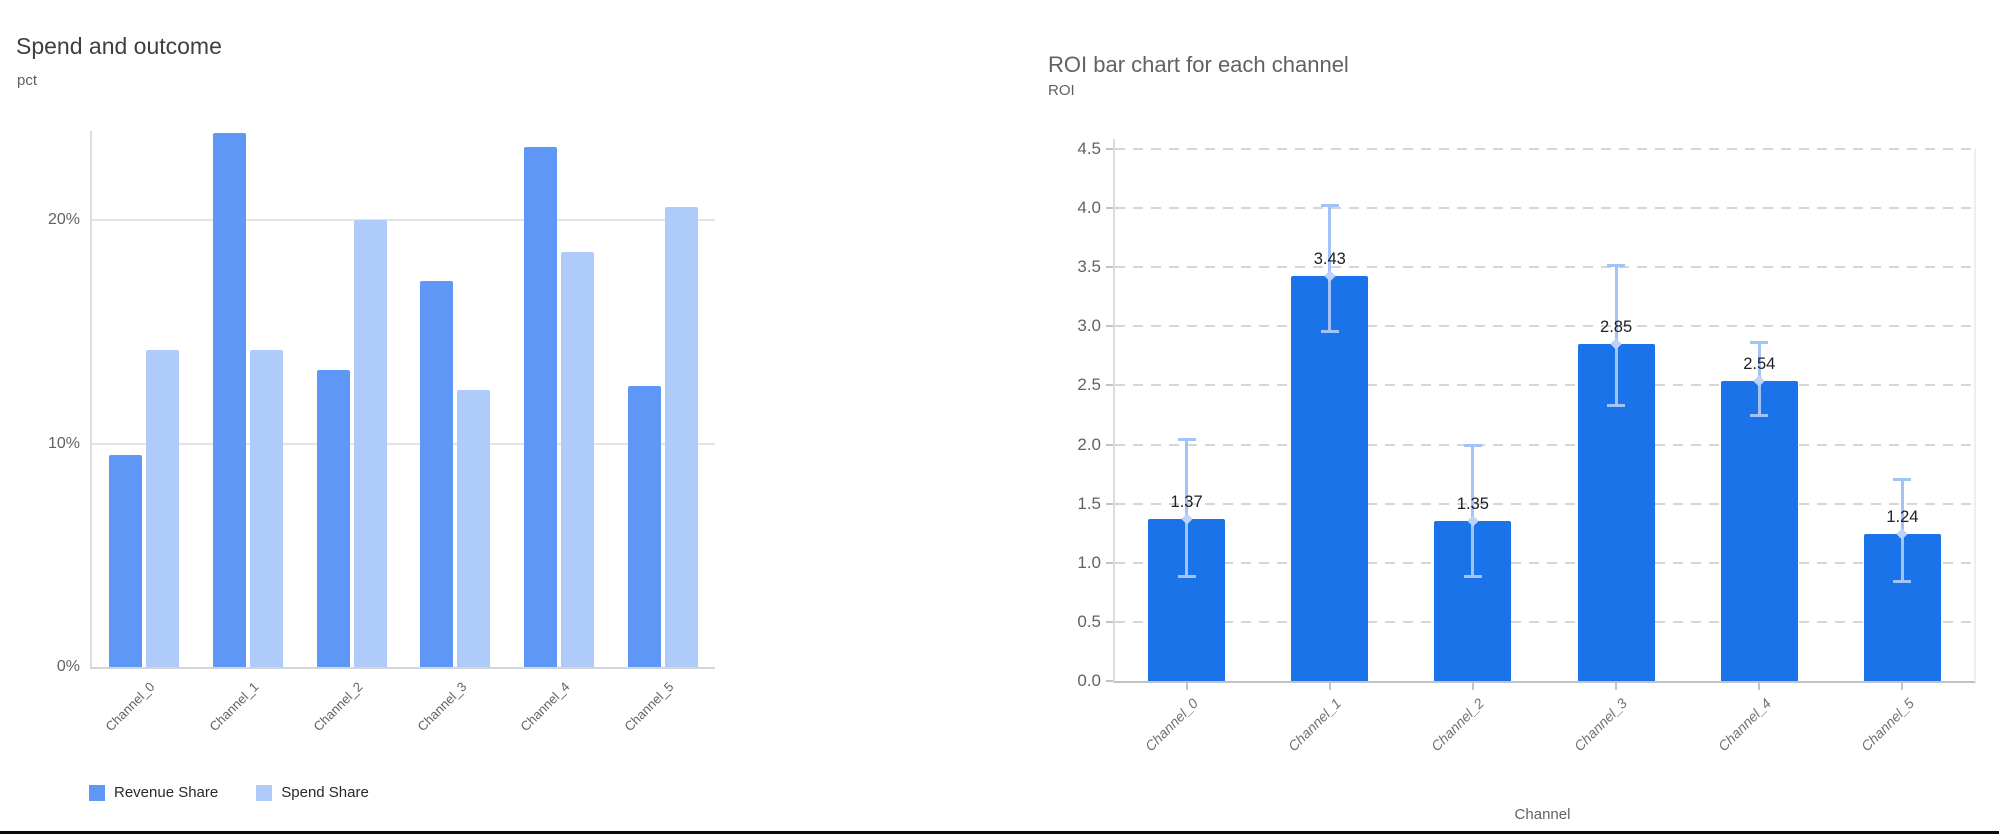 The image size is (1999, 838). What do you see at coordinates (125, 560) in the screenshot?
I see `bar-channel_0-revenue` at bounding box center [125, 560].